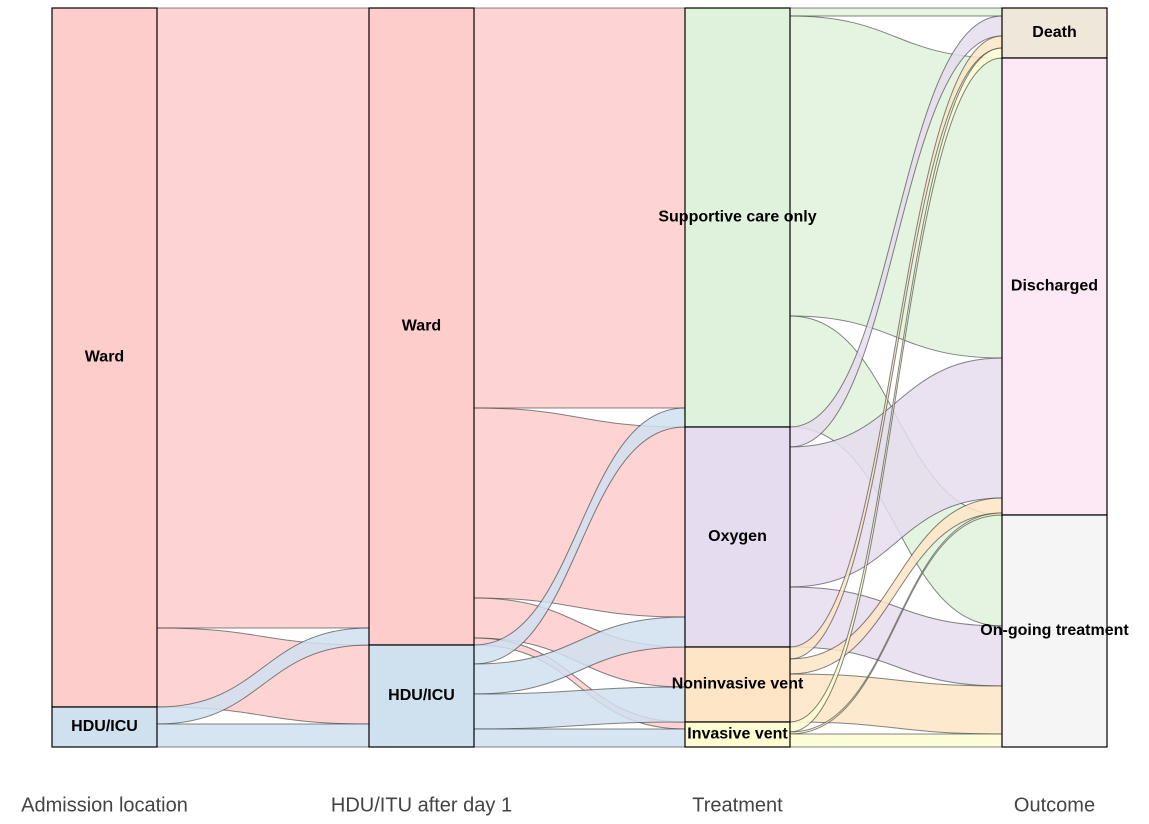 The height and width of the screenshot is (824, 1149). What do you see at coordinates (1054, 805) in the screenshot?
I see `axis-label: Outcome` at bounding box center [1054, 805].